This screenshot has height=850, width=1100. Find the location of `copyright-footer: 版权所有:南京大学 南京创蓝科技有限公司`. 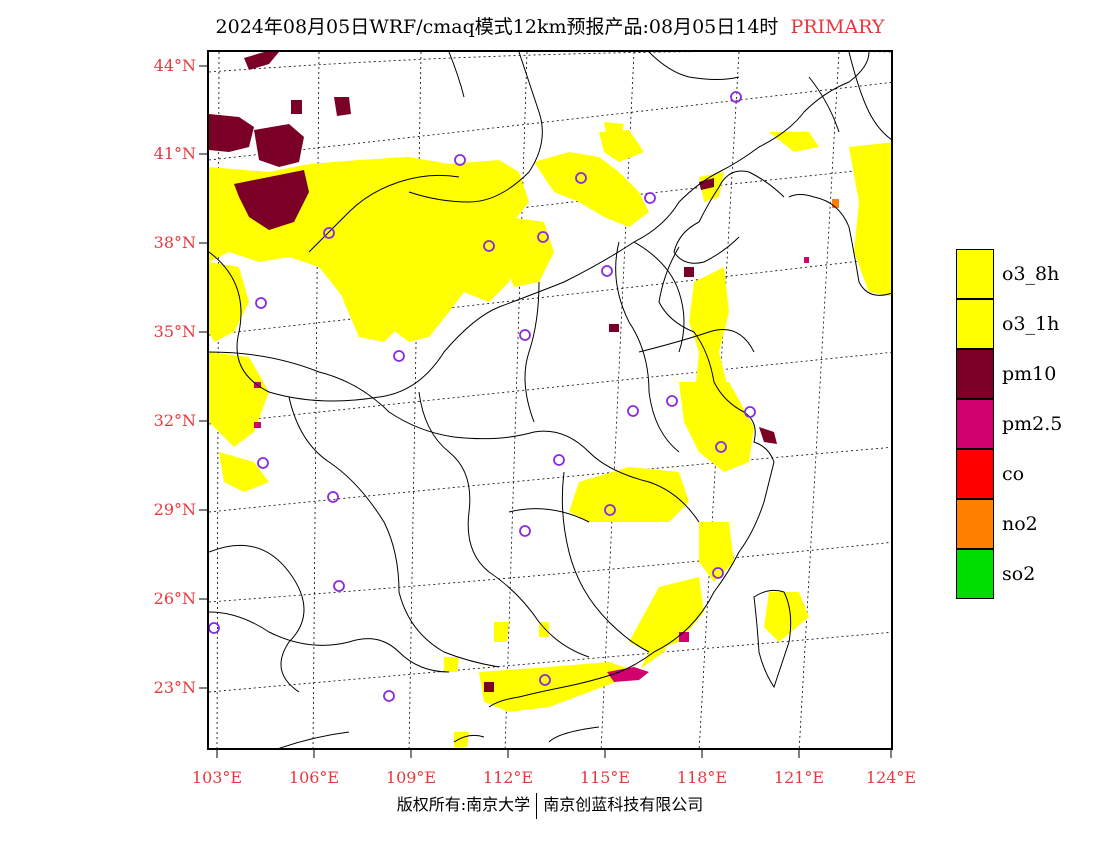

copyright-footer: 版权所有:南京大学 南京创蓝科技有限公司 is located at coordinates (550, 805).